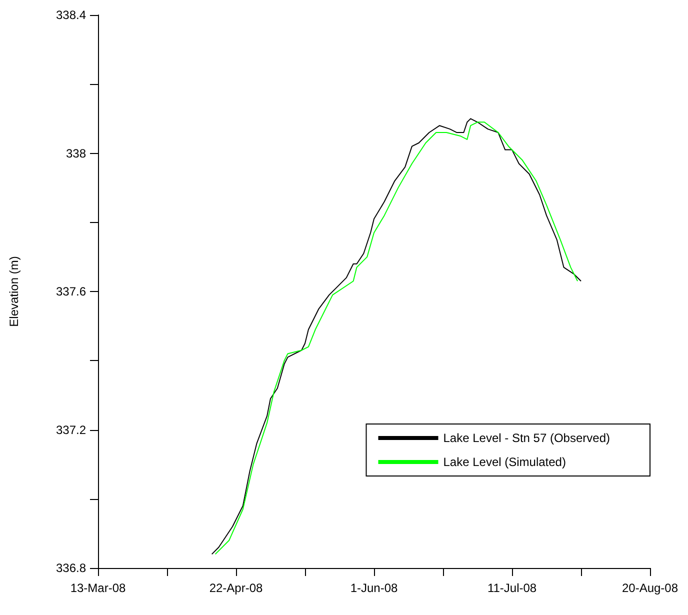 Image resolution: width=688 pixels, height=615 pixels. What do you see at coordinates (512, 588) in the screenshot?
I see `x-tick-label: 11-Jul-08` at bounding box center [512, 588].